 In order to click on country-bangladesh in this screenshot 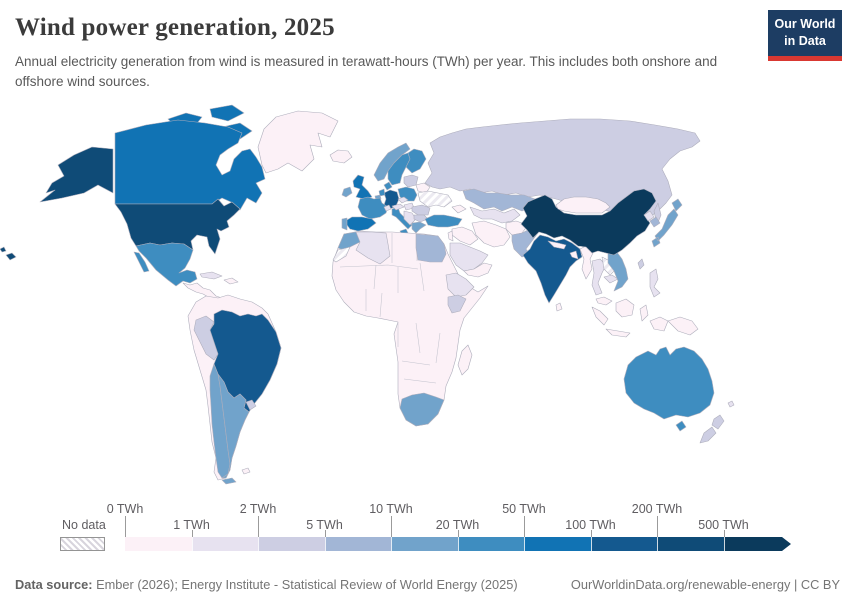, I will do `click(574, 255)`.